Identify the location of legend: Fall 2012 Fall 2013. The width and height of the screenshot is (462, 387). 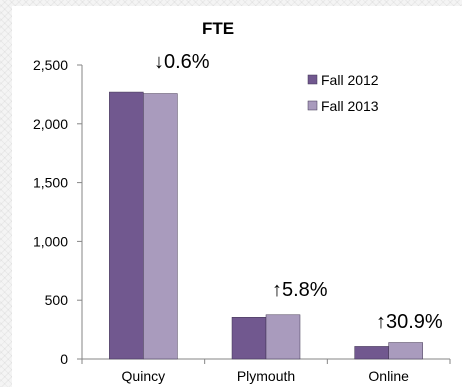
(343, 93).